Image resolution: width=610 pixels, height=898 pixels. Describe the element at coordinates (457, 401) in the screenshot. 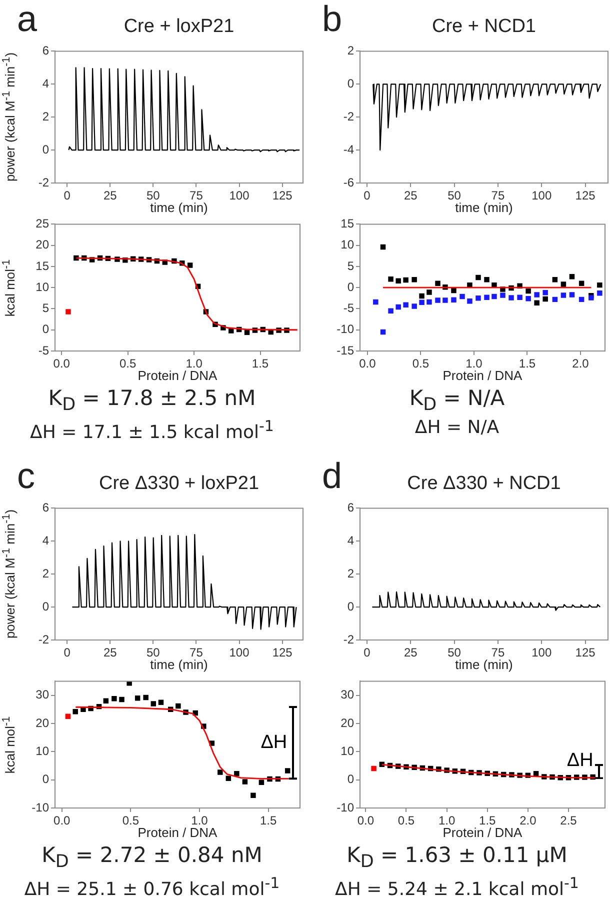

I see `text: K$_{D}$ = N/A` at that location.